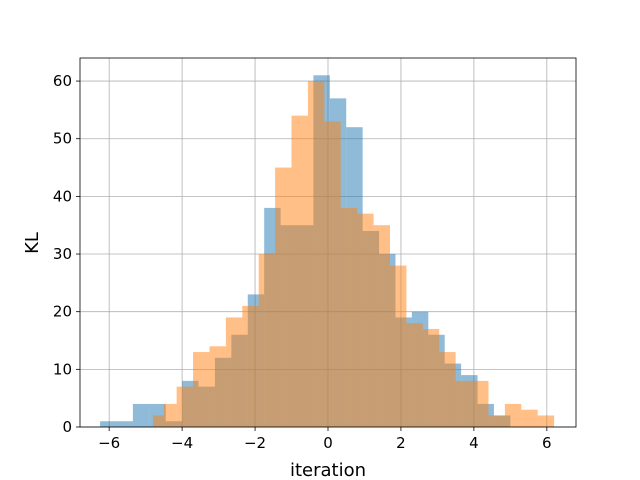 This screenshot has width=640, height=480. What do you see at coordinates (474, 443) in the screenshot?
I see `x-tick-label: 4` at bounding box center [474, 443].